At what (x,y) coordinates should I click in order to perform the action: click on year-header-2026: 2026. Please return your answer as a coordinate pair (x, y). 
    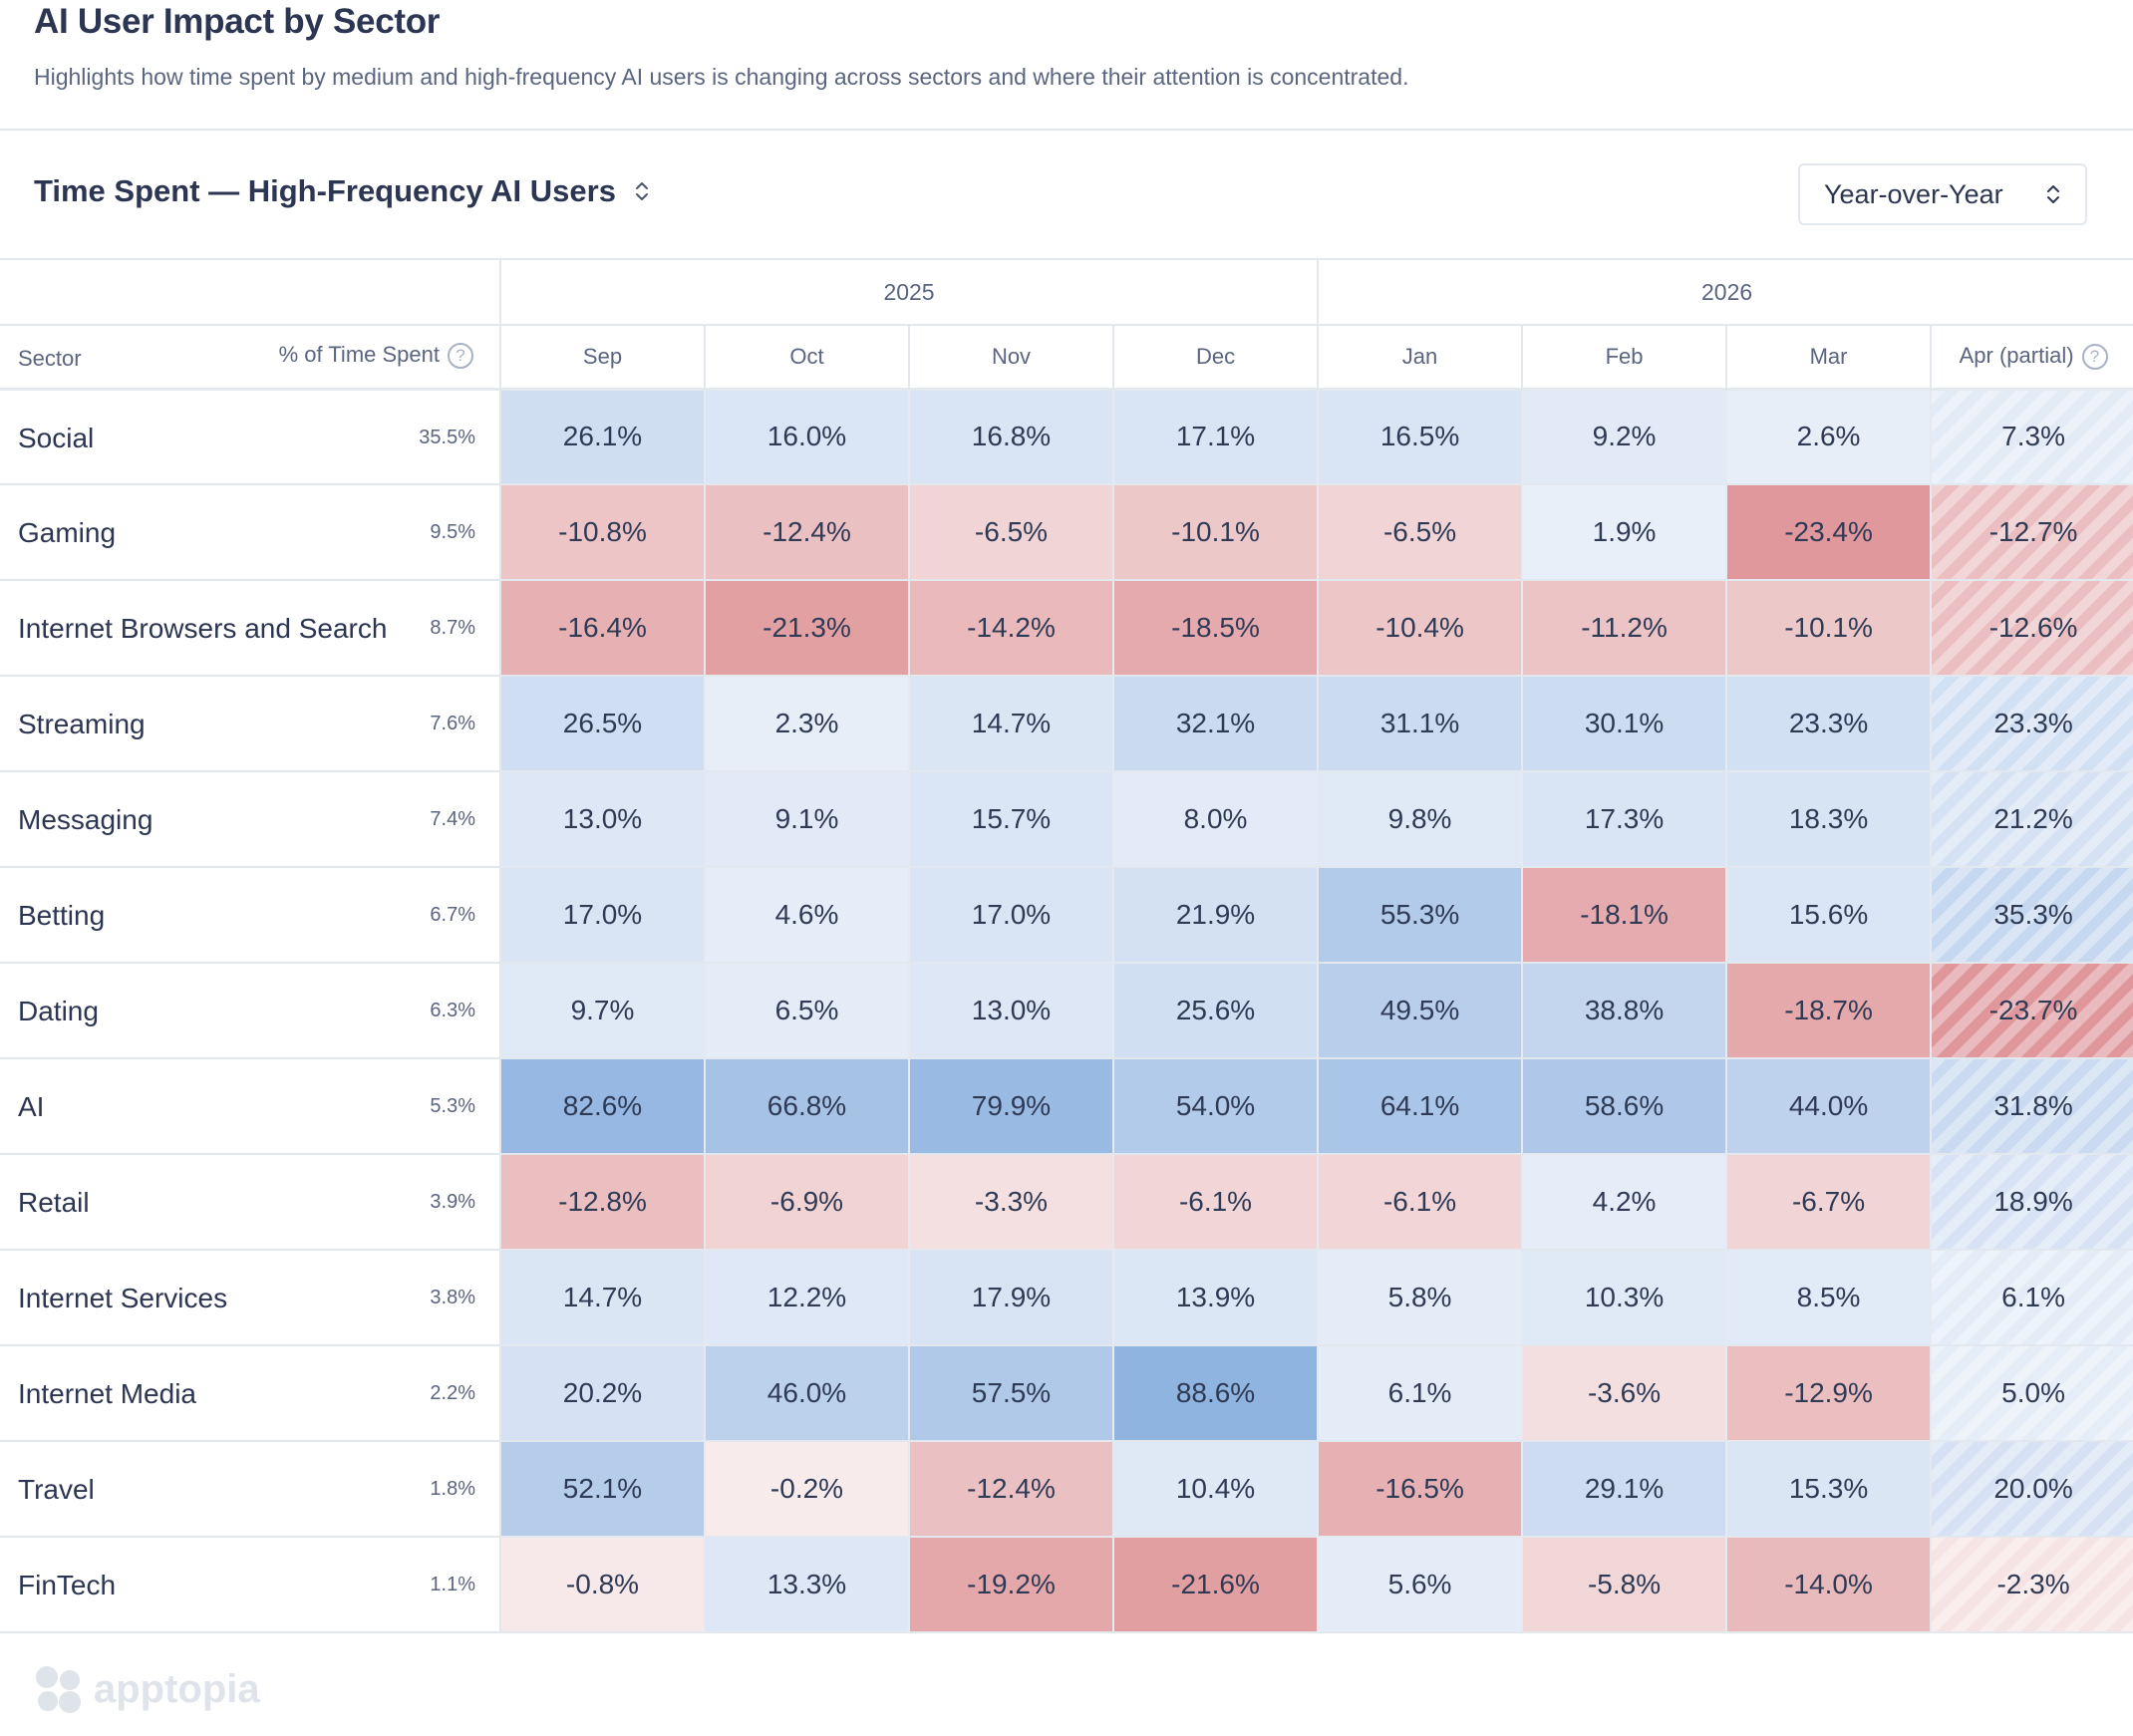
    Looking at the image, I should click on (1725, 292).